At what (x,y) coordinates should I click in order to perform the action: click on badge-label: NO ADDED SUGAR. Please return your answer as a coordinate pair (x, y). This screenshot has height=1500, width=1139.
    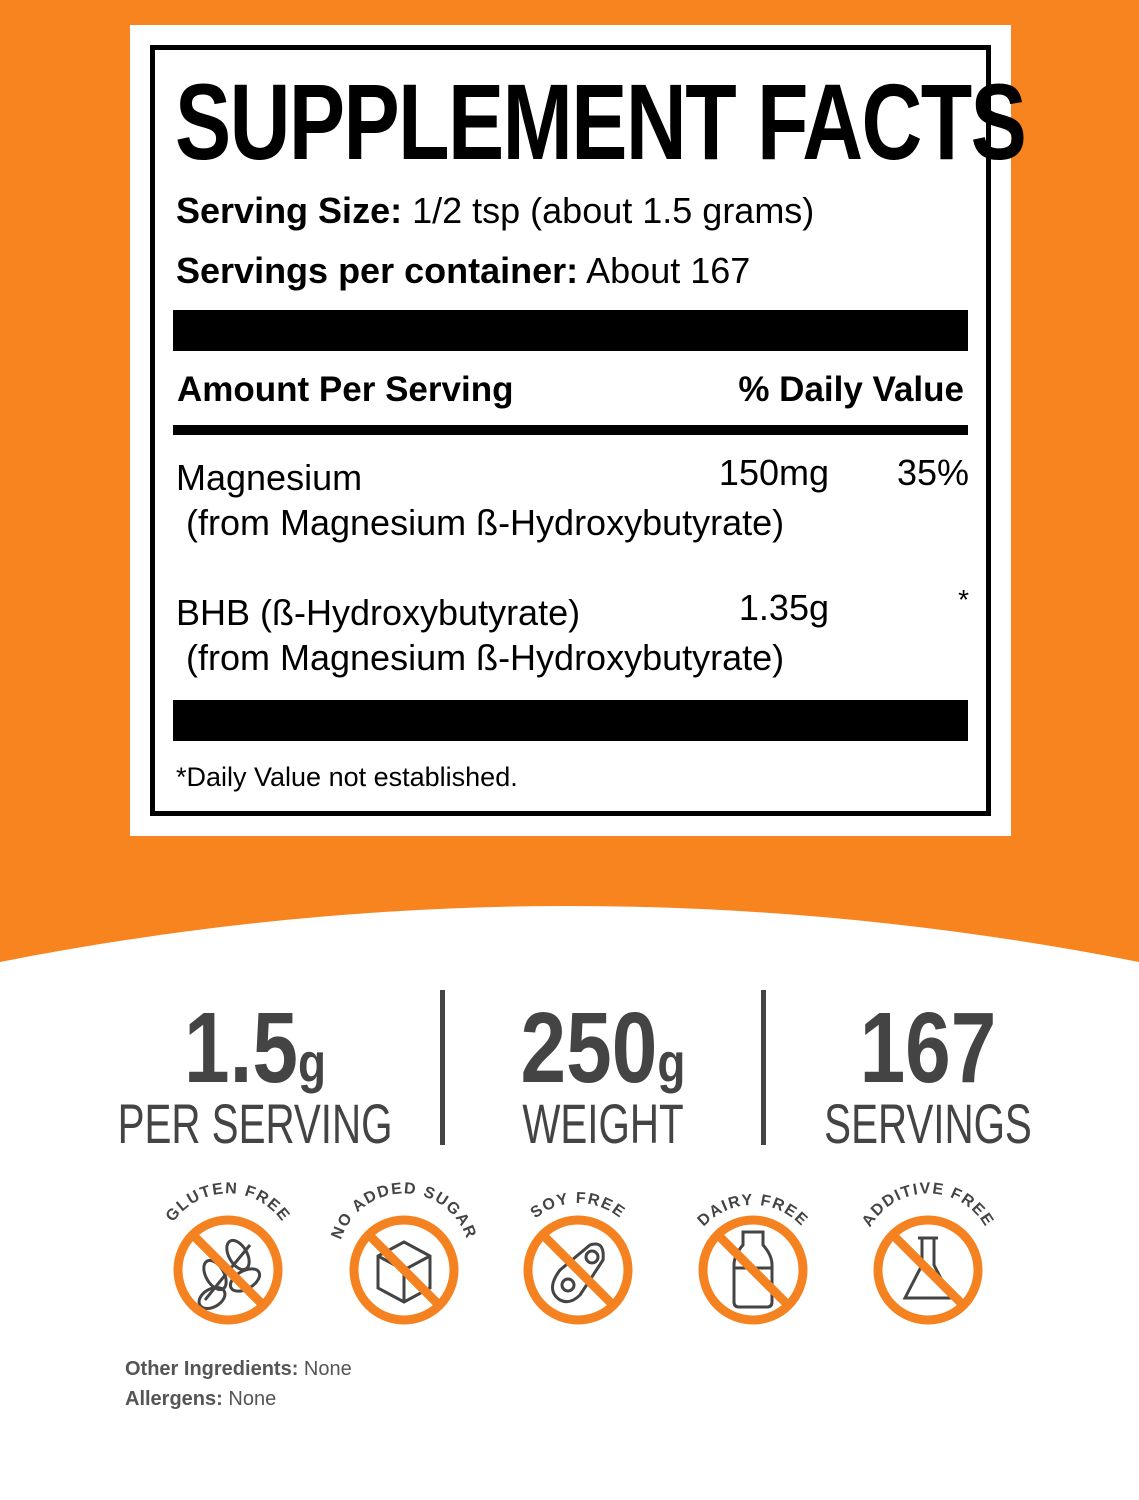
    Looking at the image, I should click on (404, 1210).